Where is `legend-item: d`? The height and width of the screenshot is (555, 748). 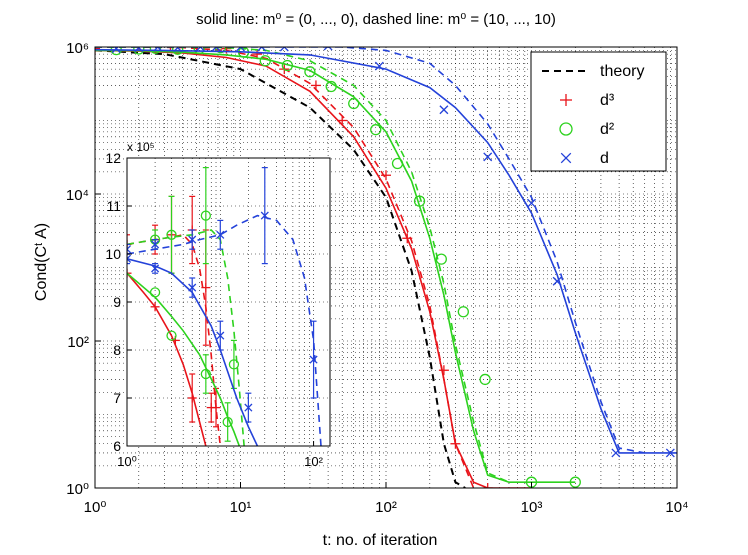 legend-item: d is located at coordinates (584, 158).